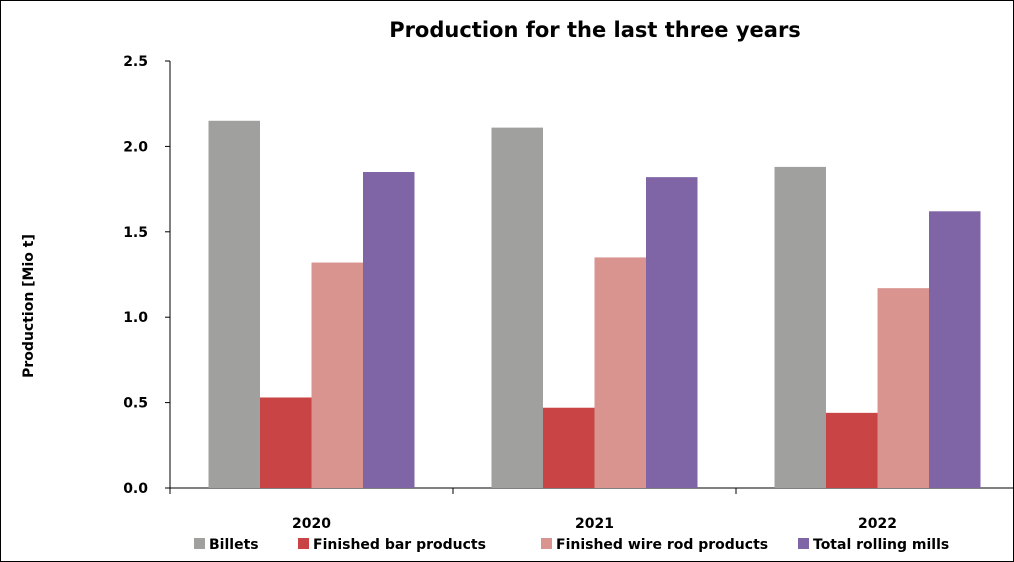  I want to click on bar-finished-wire-rod-products-2020, so click(337, 375).